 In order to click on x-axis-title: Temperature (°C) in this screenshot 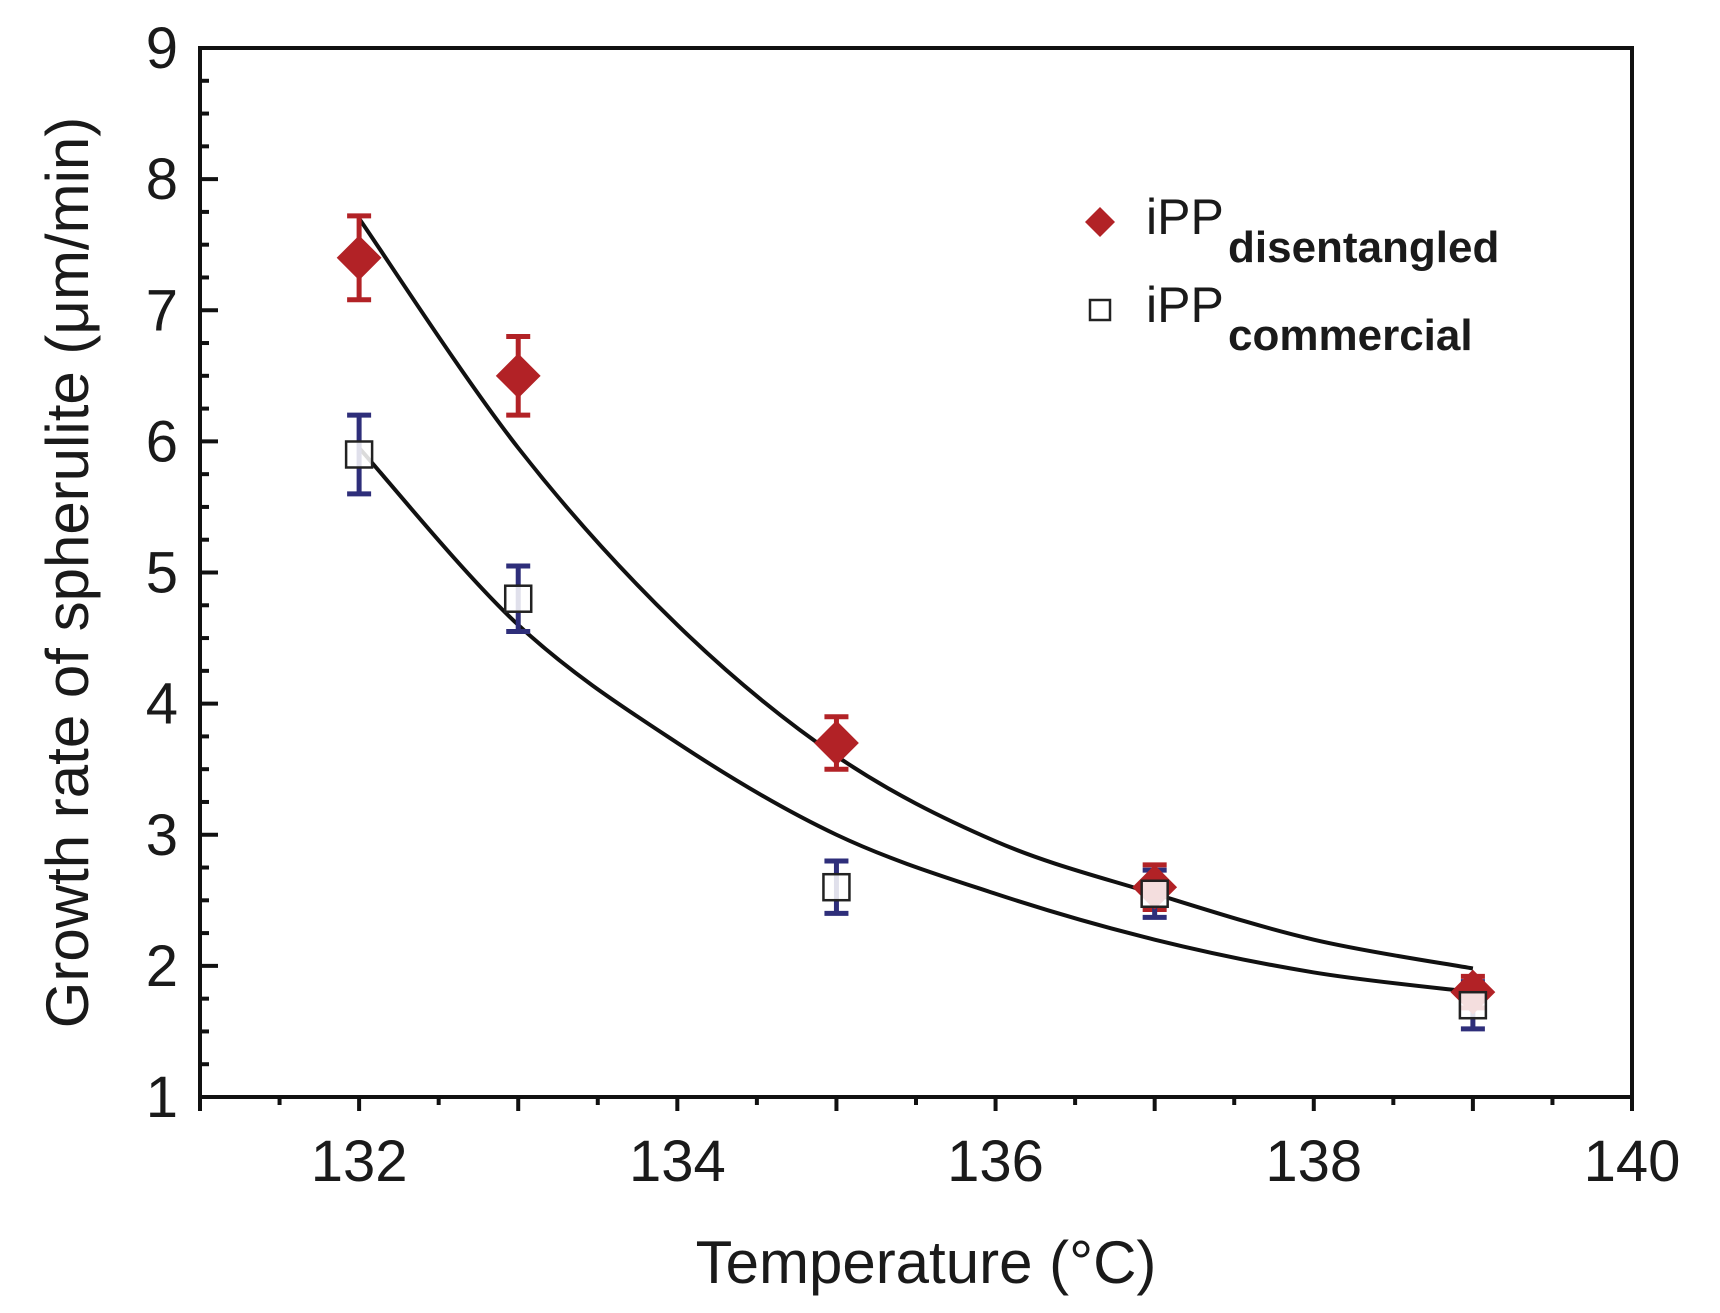, I will do `click(926, 1262)`.